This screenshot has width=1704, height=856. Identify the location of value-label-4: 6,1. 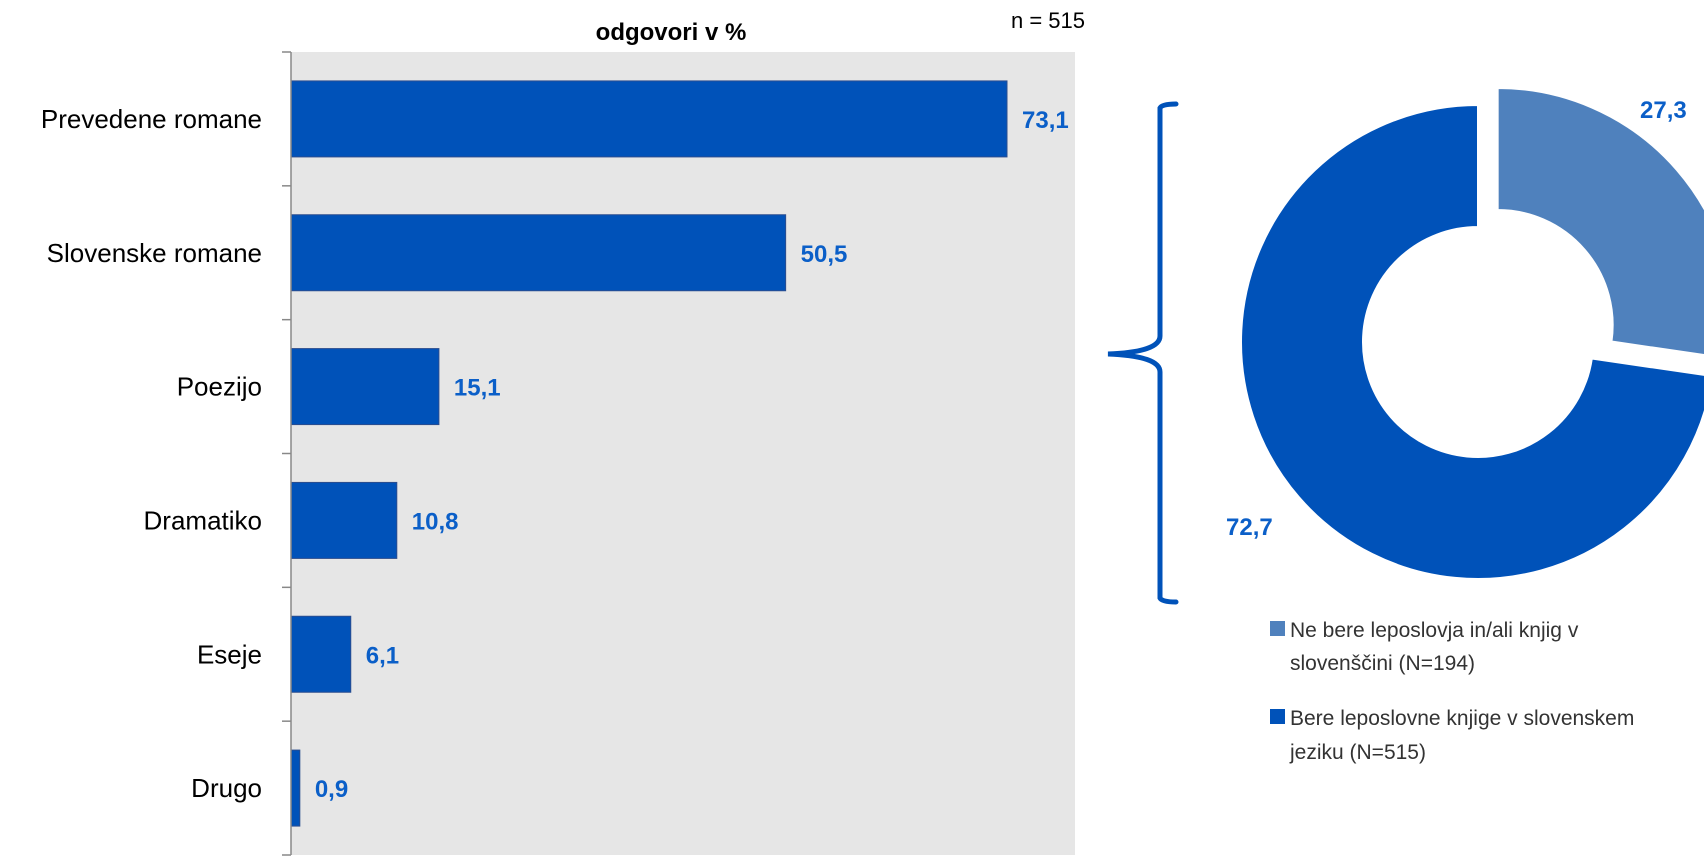
(382, 655).